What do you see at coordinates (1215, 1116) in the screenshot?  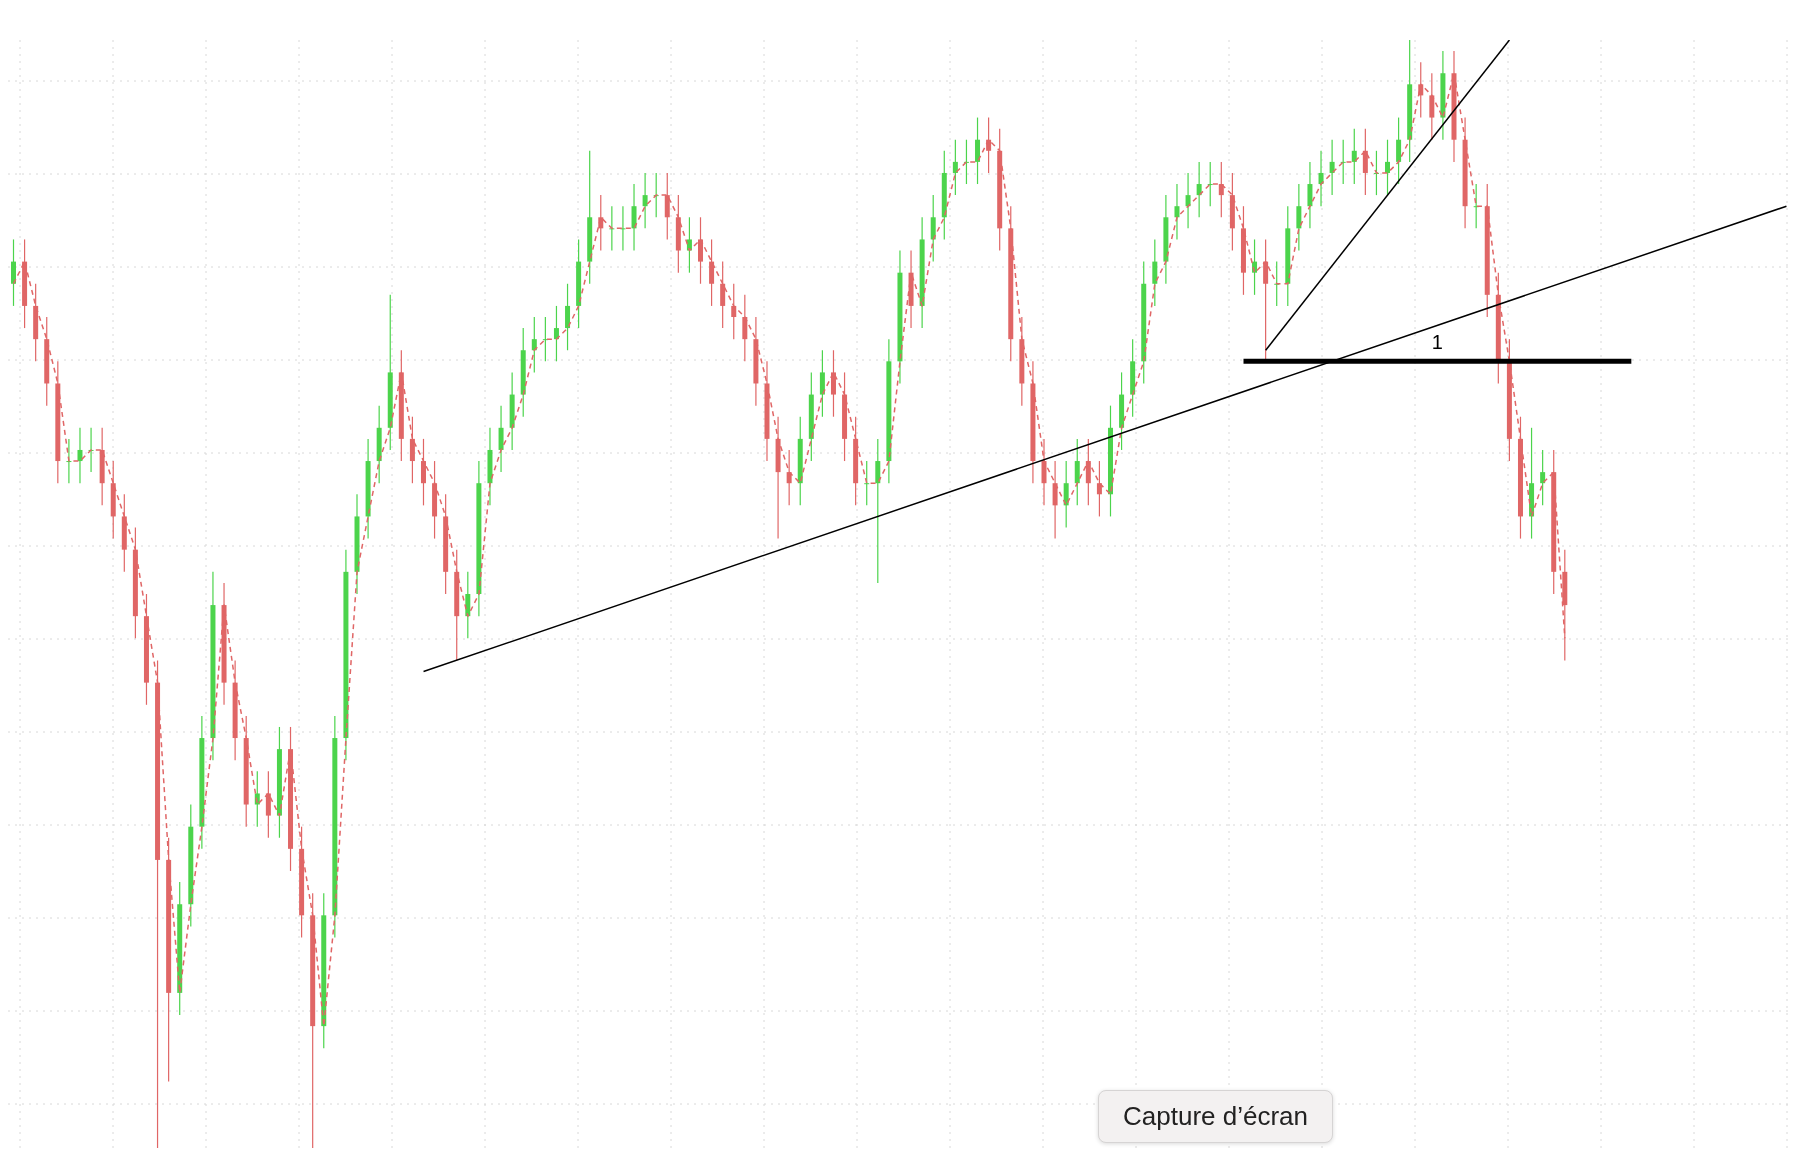 I see `annotation: Capture d’écran` at bounding box center [1215, 1116].